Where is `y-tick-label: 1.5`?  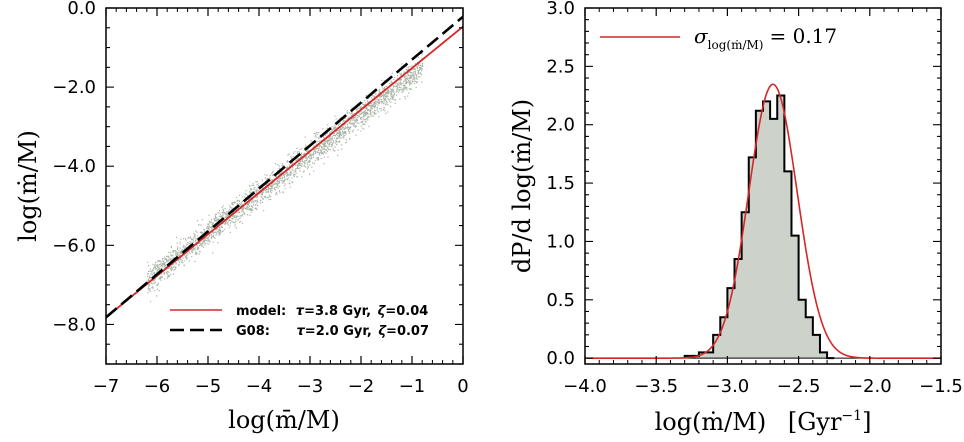 y-tick-label: 1.5 is located at coordinates (560, 183).